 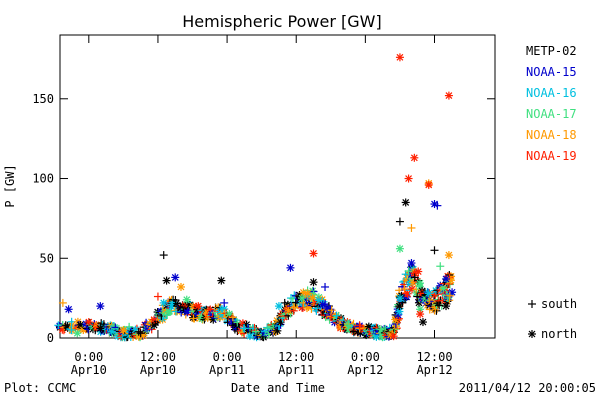 I want to click on x-tick-sublabel: Apr11, so click(x=227, y=370).